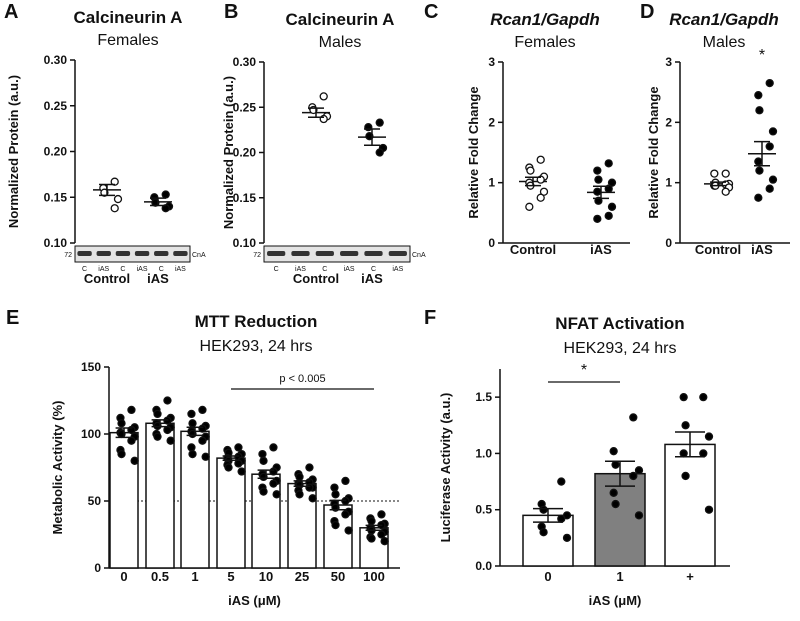 Image resolution: width=800 pixels, height=621 pixels. Describe the element at coordinates (230, 576) in the screenshot. I see `x-tick-label: 5` at that location.